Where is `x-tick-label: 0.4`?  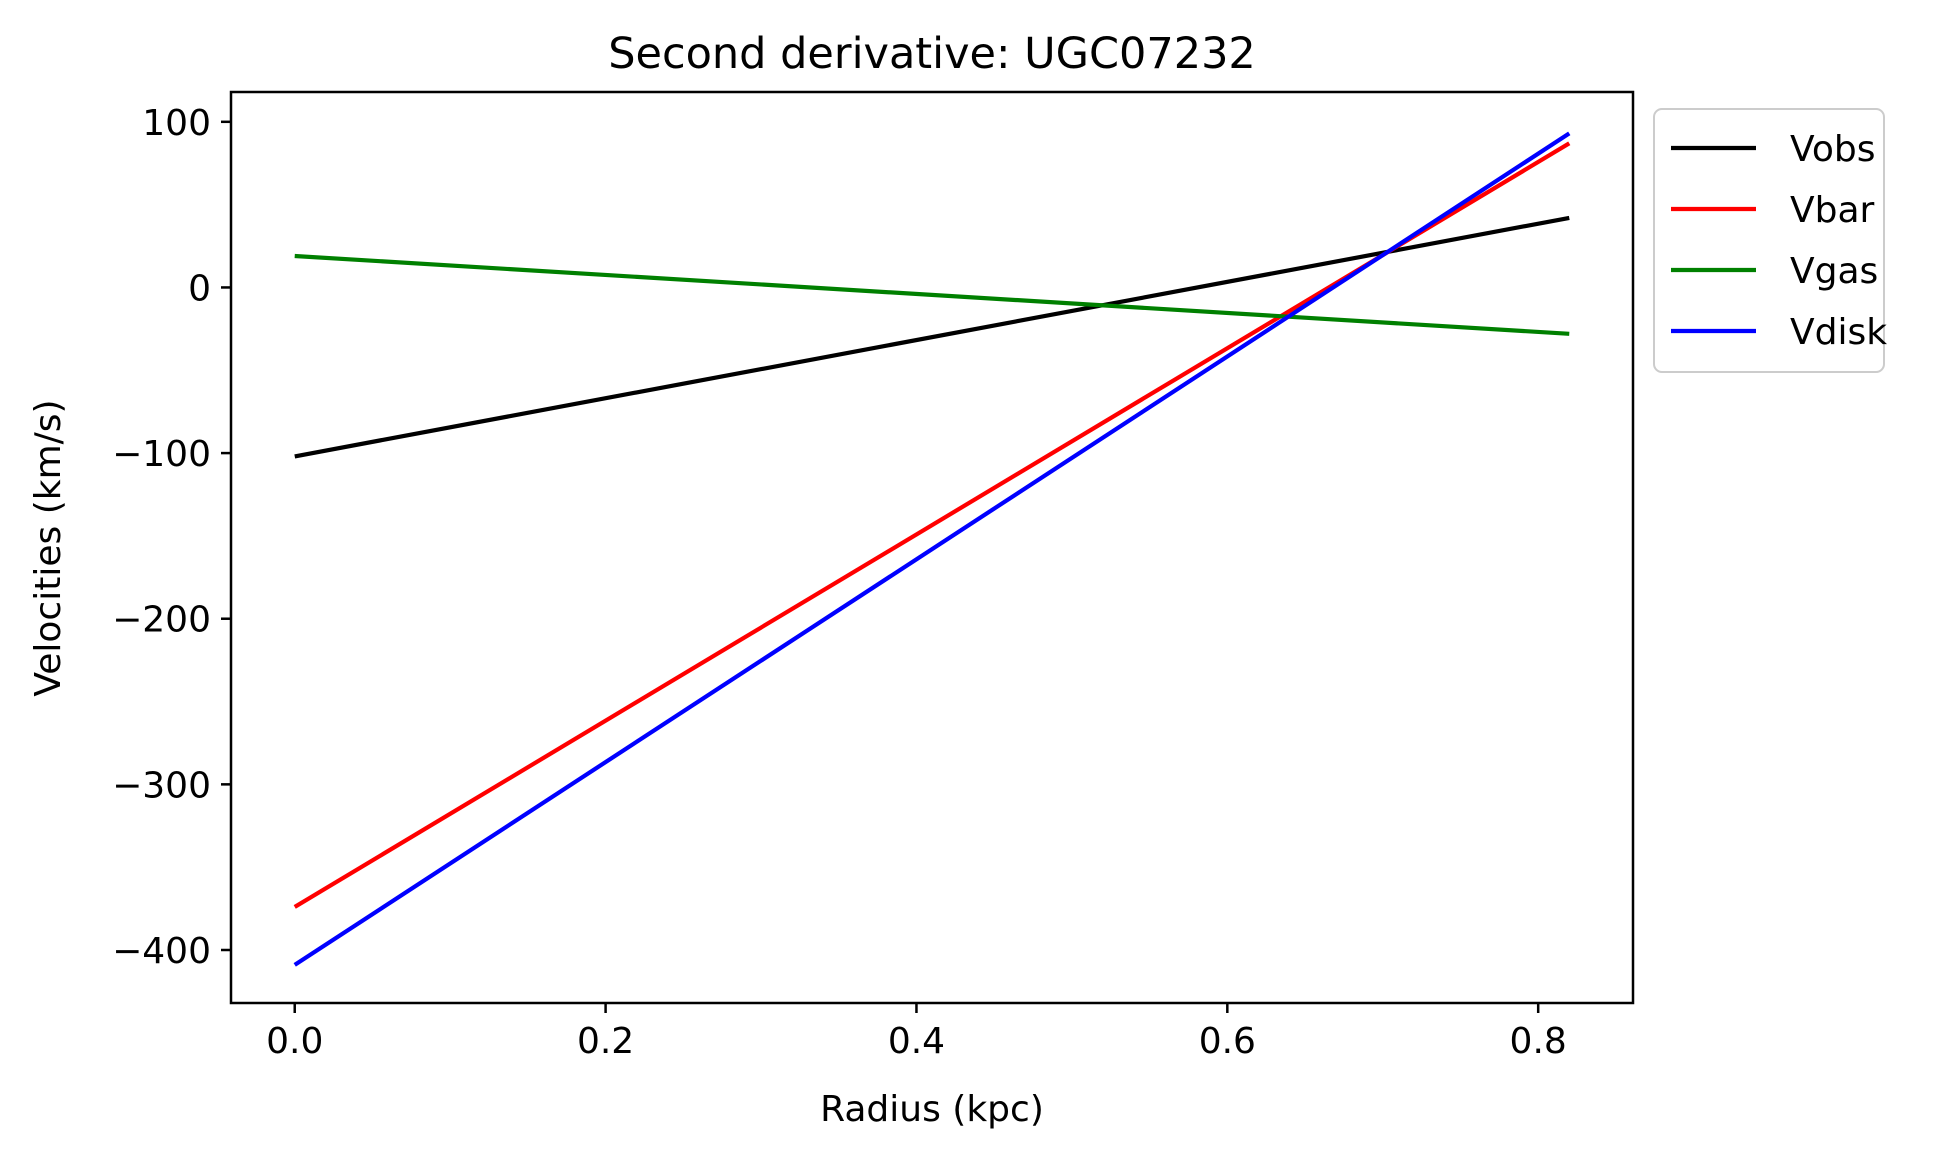
x-tick-label: 0.4 is located at coordinates (916, 1041).